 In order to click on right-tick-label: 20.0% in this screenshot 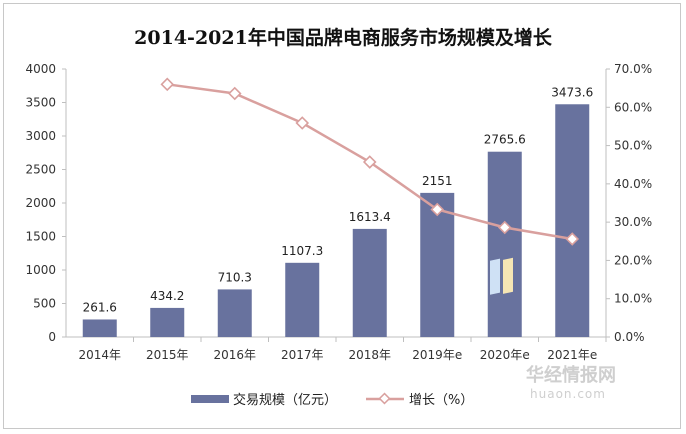, I will do `click(633, 260)`.